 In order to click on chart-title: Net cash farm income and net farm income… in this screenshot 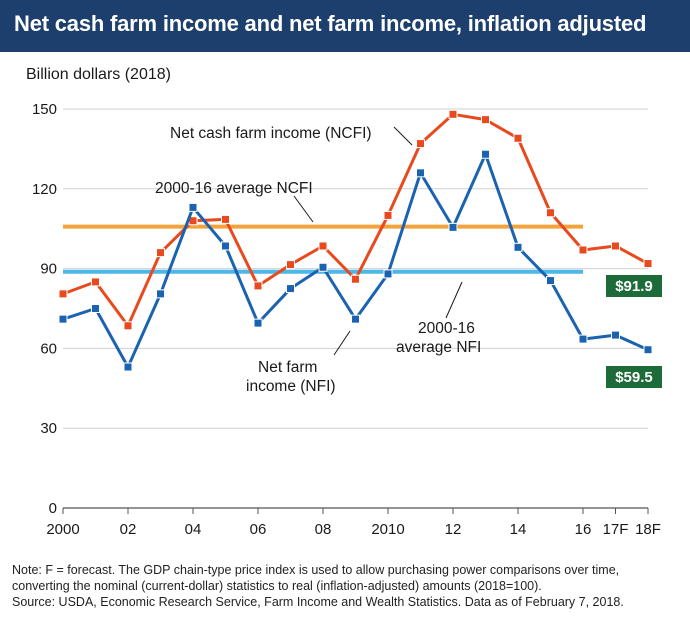, I will do `click(330, 23)`.